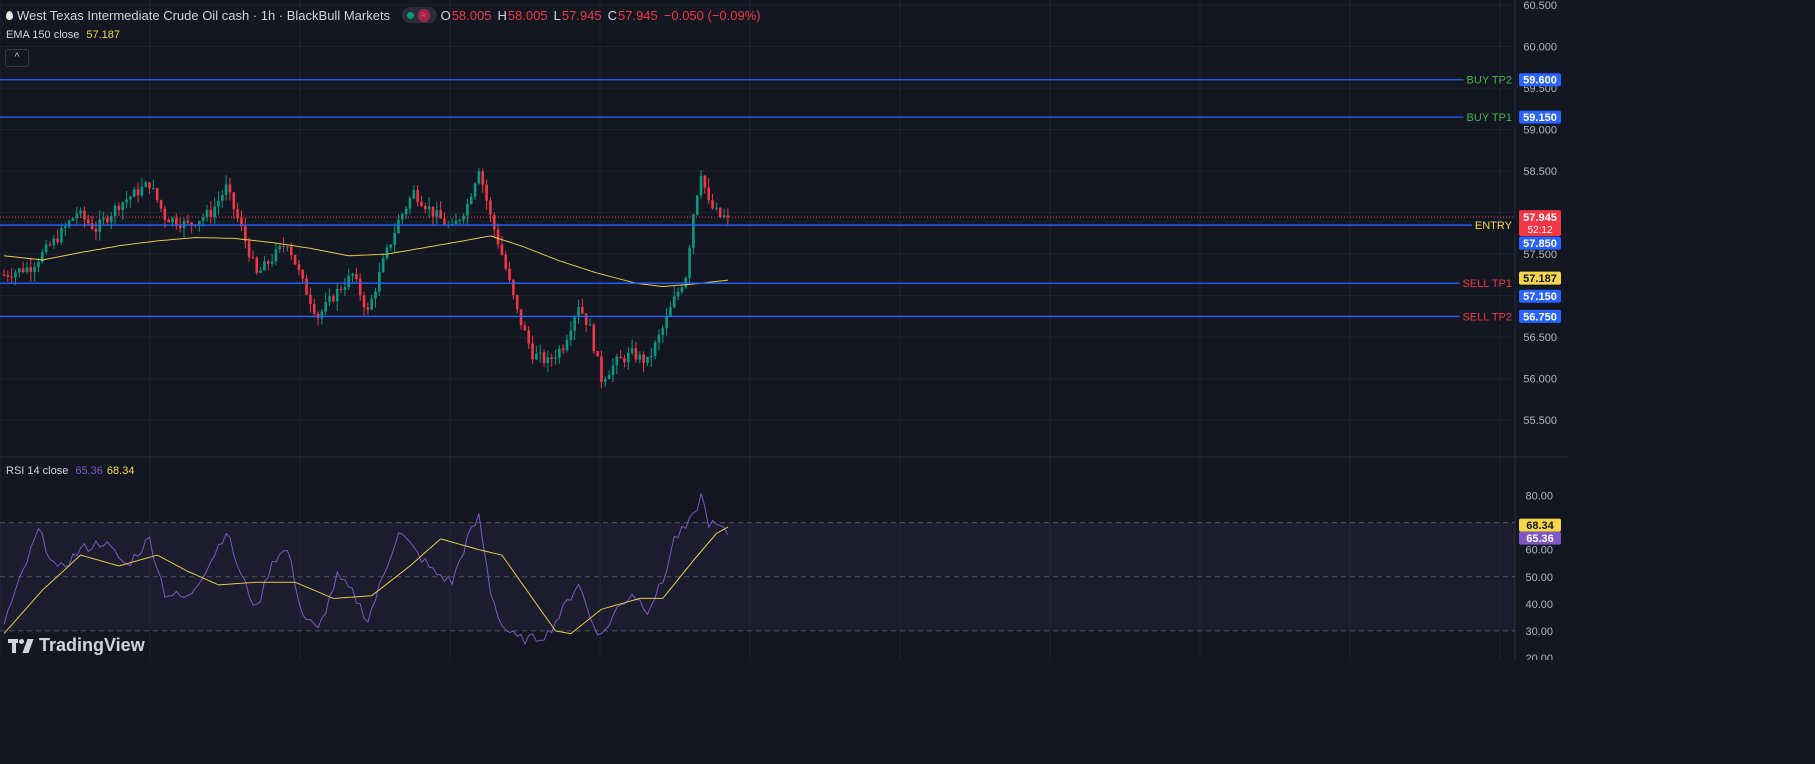  What do you see at coordinates (21, 645) in the screenshot?
I see `tradingview-logo-icon` at bounding box center [21, 645].